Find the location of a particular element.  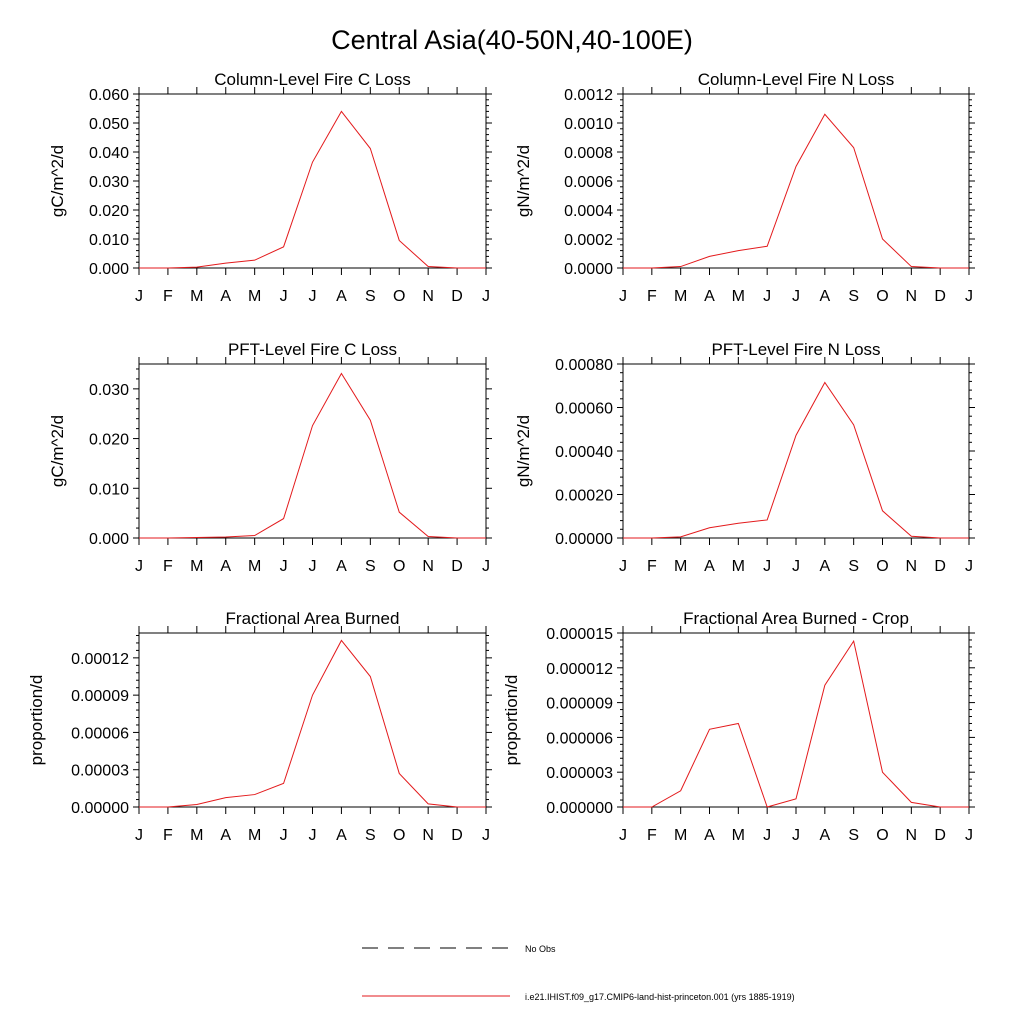

y-tick-label: 0.00003 is located at coordinates (100, 771).